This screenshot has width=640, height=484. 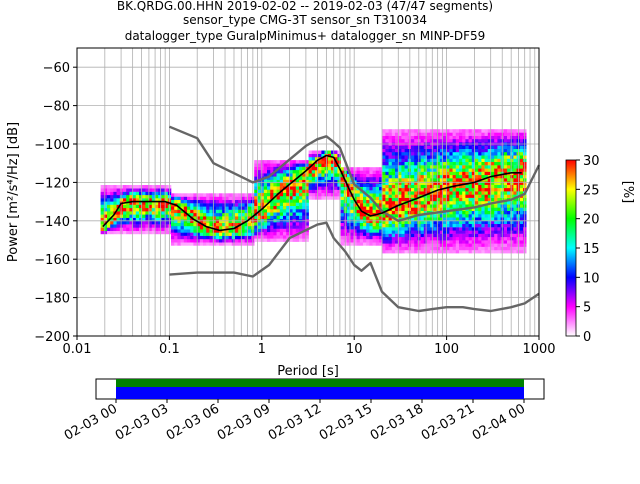 I want to click on y-tick-label: −80, so click(x=56, y=107).